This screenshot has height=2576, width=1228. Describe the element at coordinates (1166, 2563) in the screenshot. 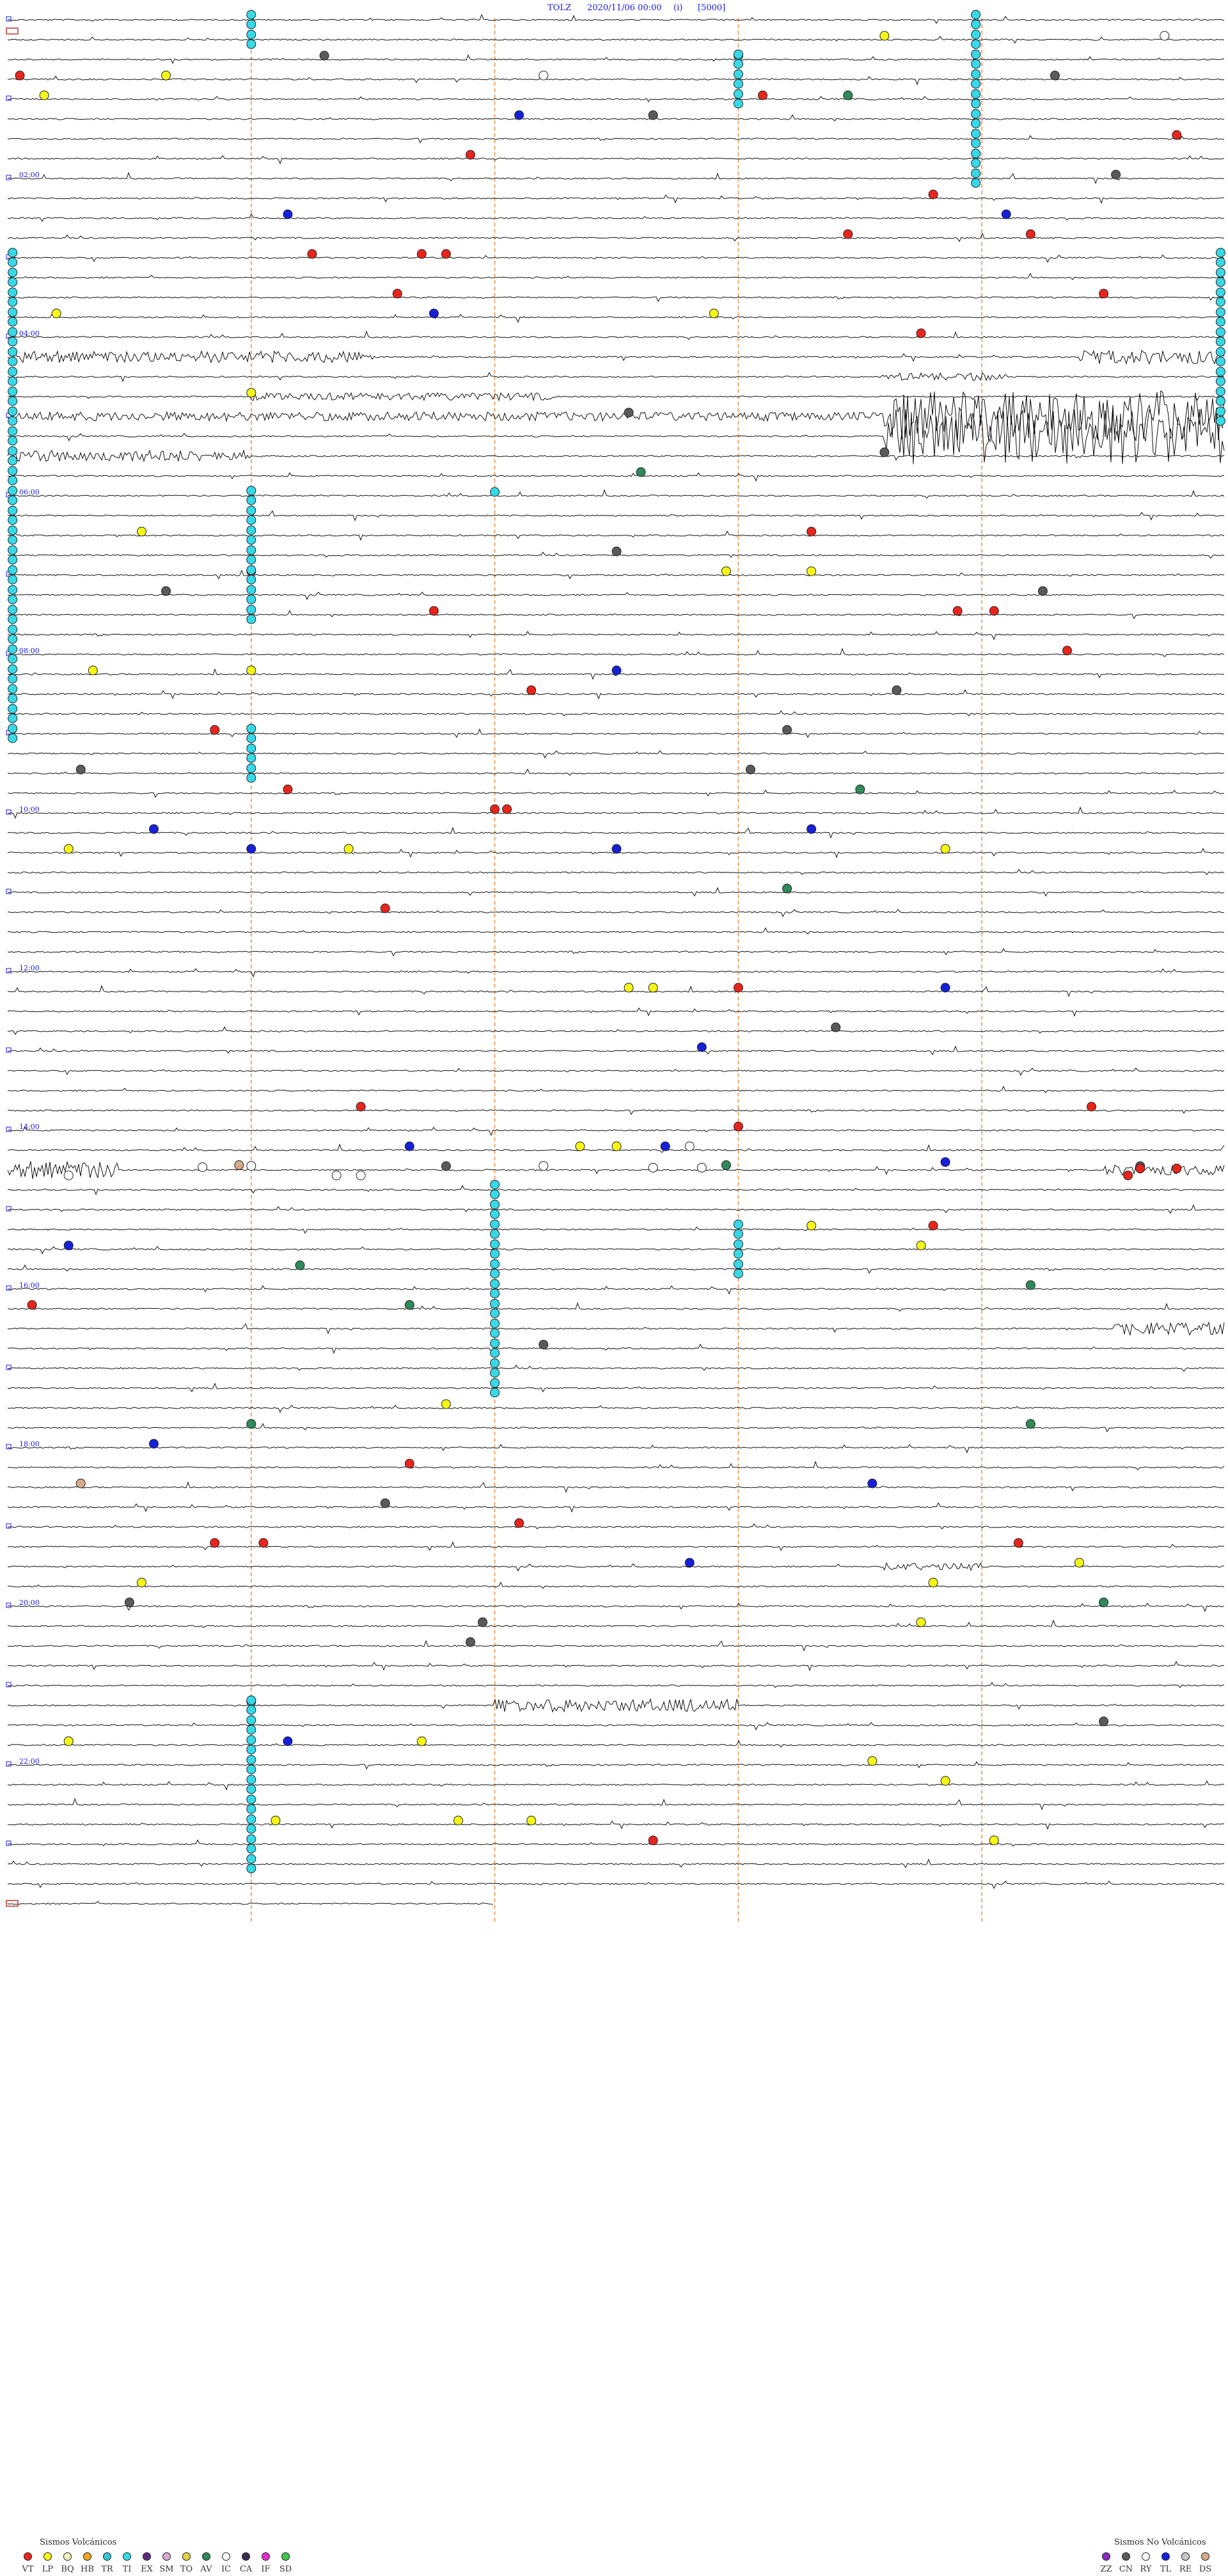

I see `legend-item-tl: TL` at that location.